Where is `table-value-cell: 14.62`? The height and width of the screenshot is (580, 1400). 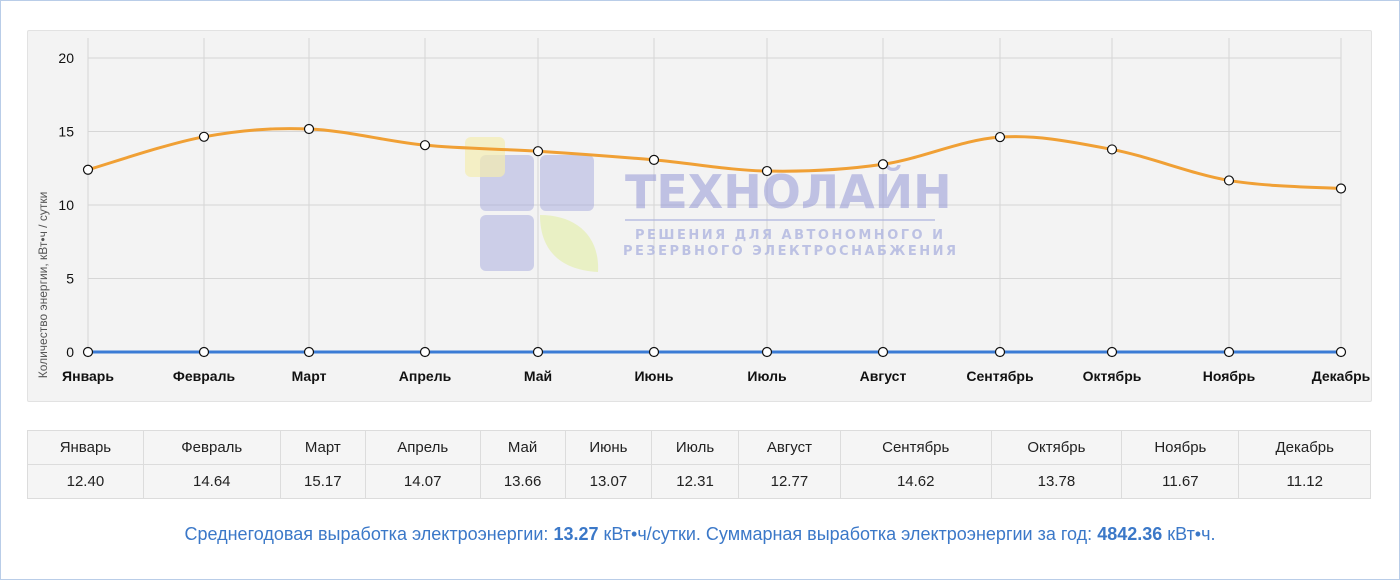 table-value-cell: 14.62 is located at coordinates (915, 481).